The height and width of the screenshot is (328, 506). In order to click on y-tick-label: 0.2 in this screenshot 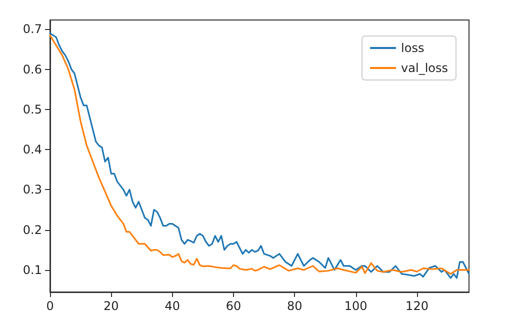, I will do `click(32, 229)`.